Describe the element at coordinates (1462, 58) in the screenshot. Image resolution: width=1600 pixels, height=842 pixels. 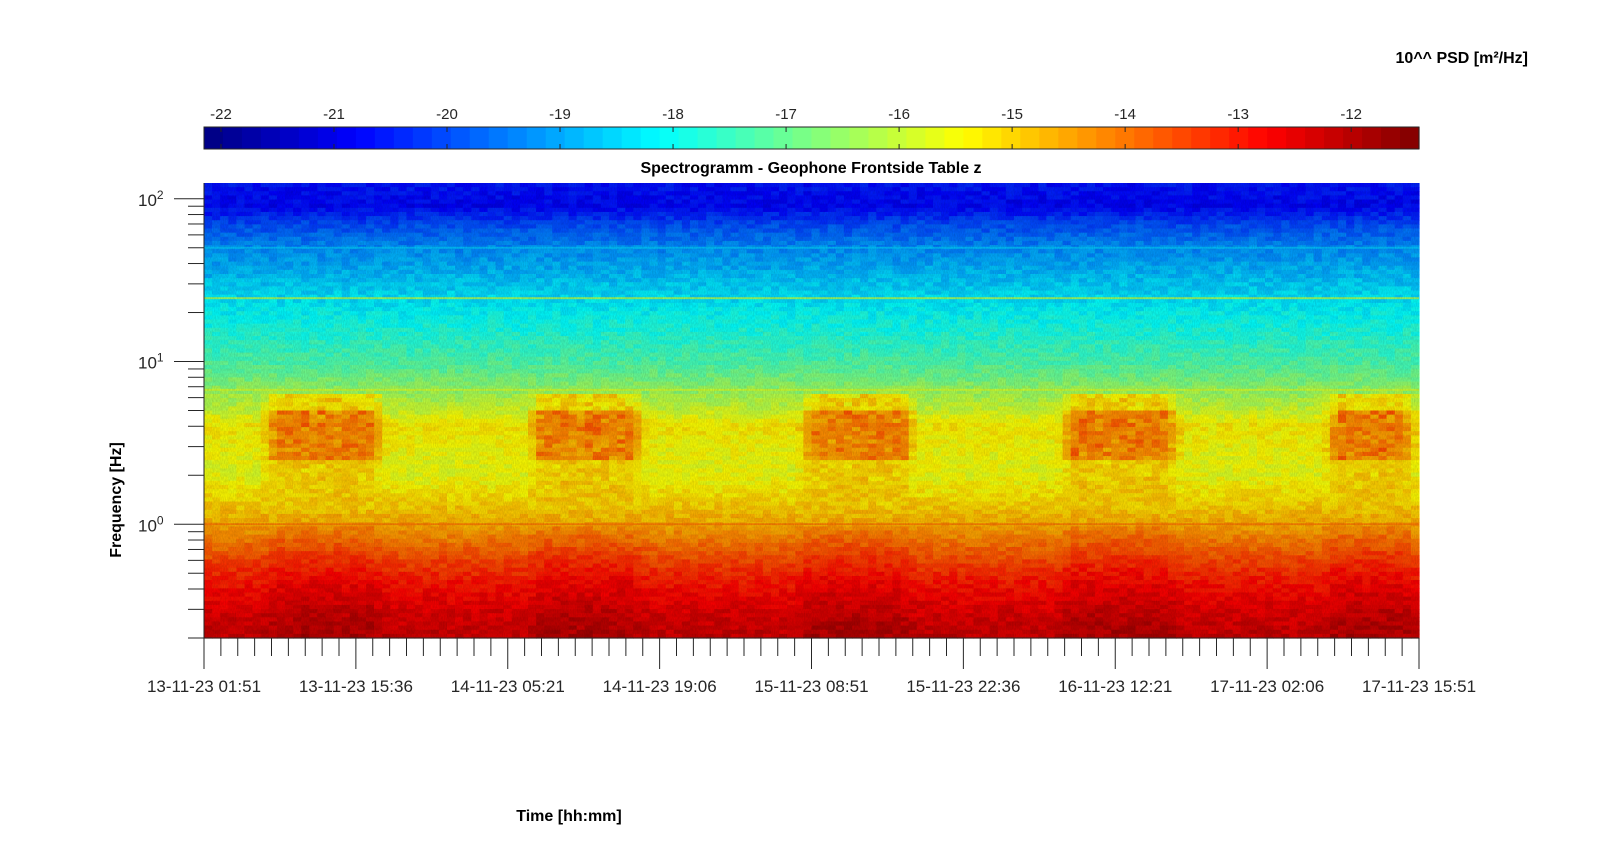
I see `colorbar-label: 10^^ PSD [m²/Hz]` at that location.